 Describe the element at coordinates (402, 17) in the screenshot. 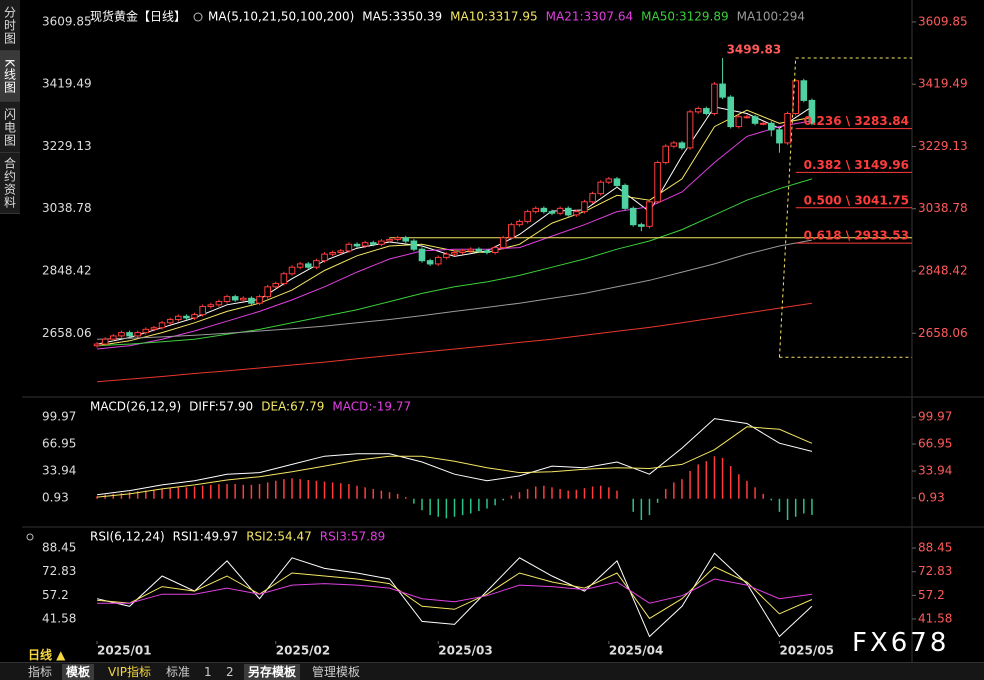

I see `legend-item: MA5:3350.39` at that location.